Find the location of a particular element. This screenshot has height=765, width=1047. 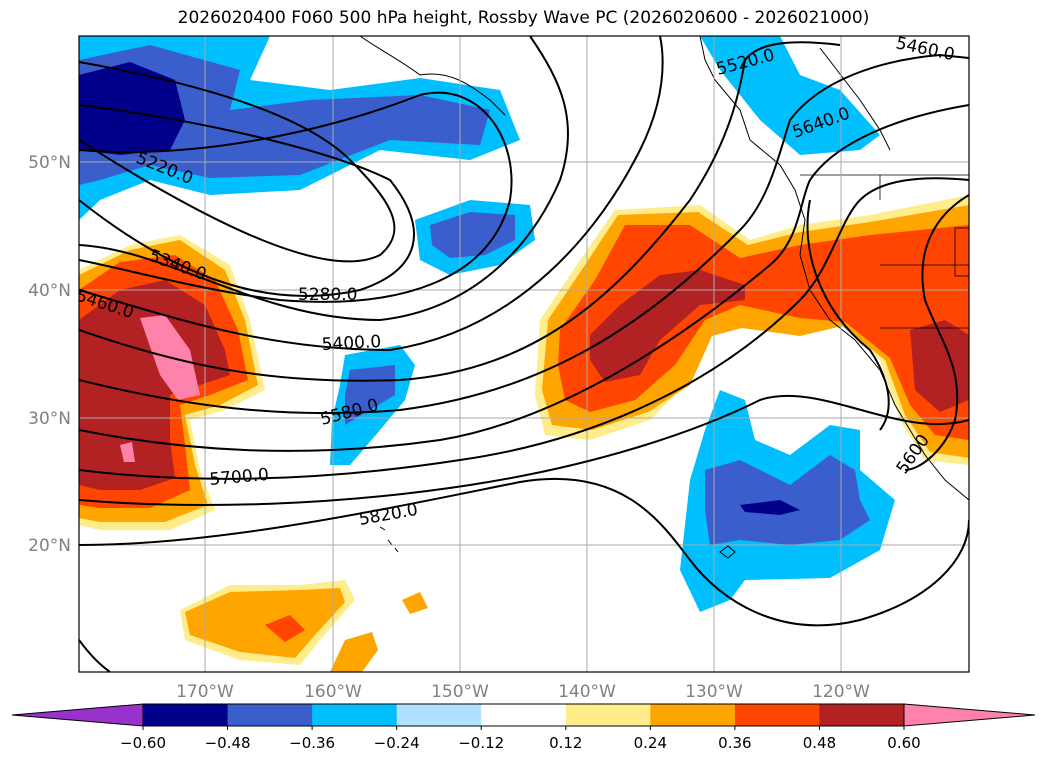

lon-label: 120°W is located at coordinates (841, 692).